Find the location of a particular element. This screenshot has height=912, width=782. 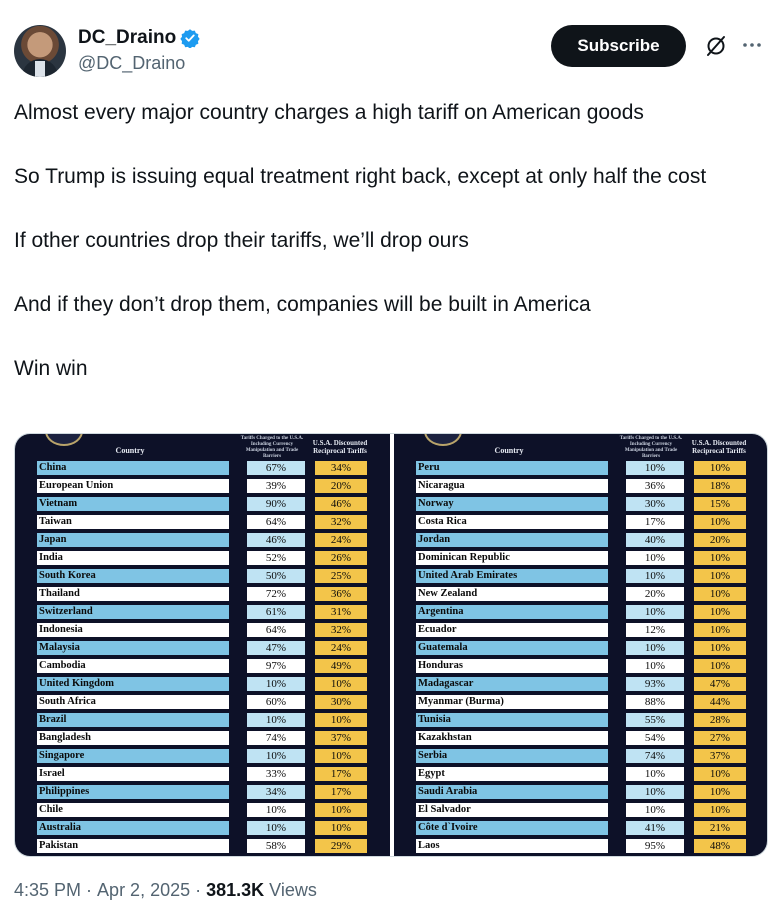

country-cell: Egypt is located at coordinates (512, 774).